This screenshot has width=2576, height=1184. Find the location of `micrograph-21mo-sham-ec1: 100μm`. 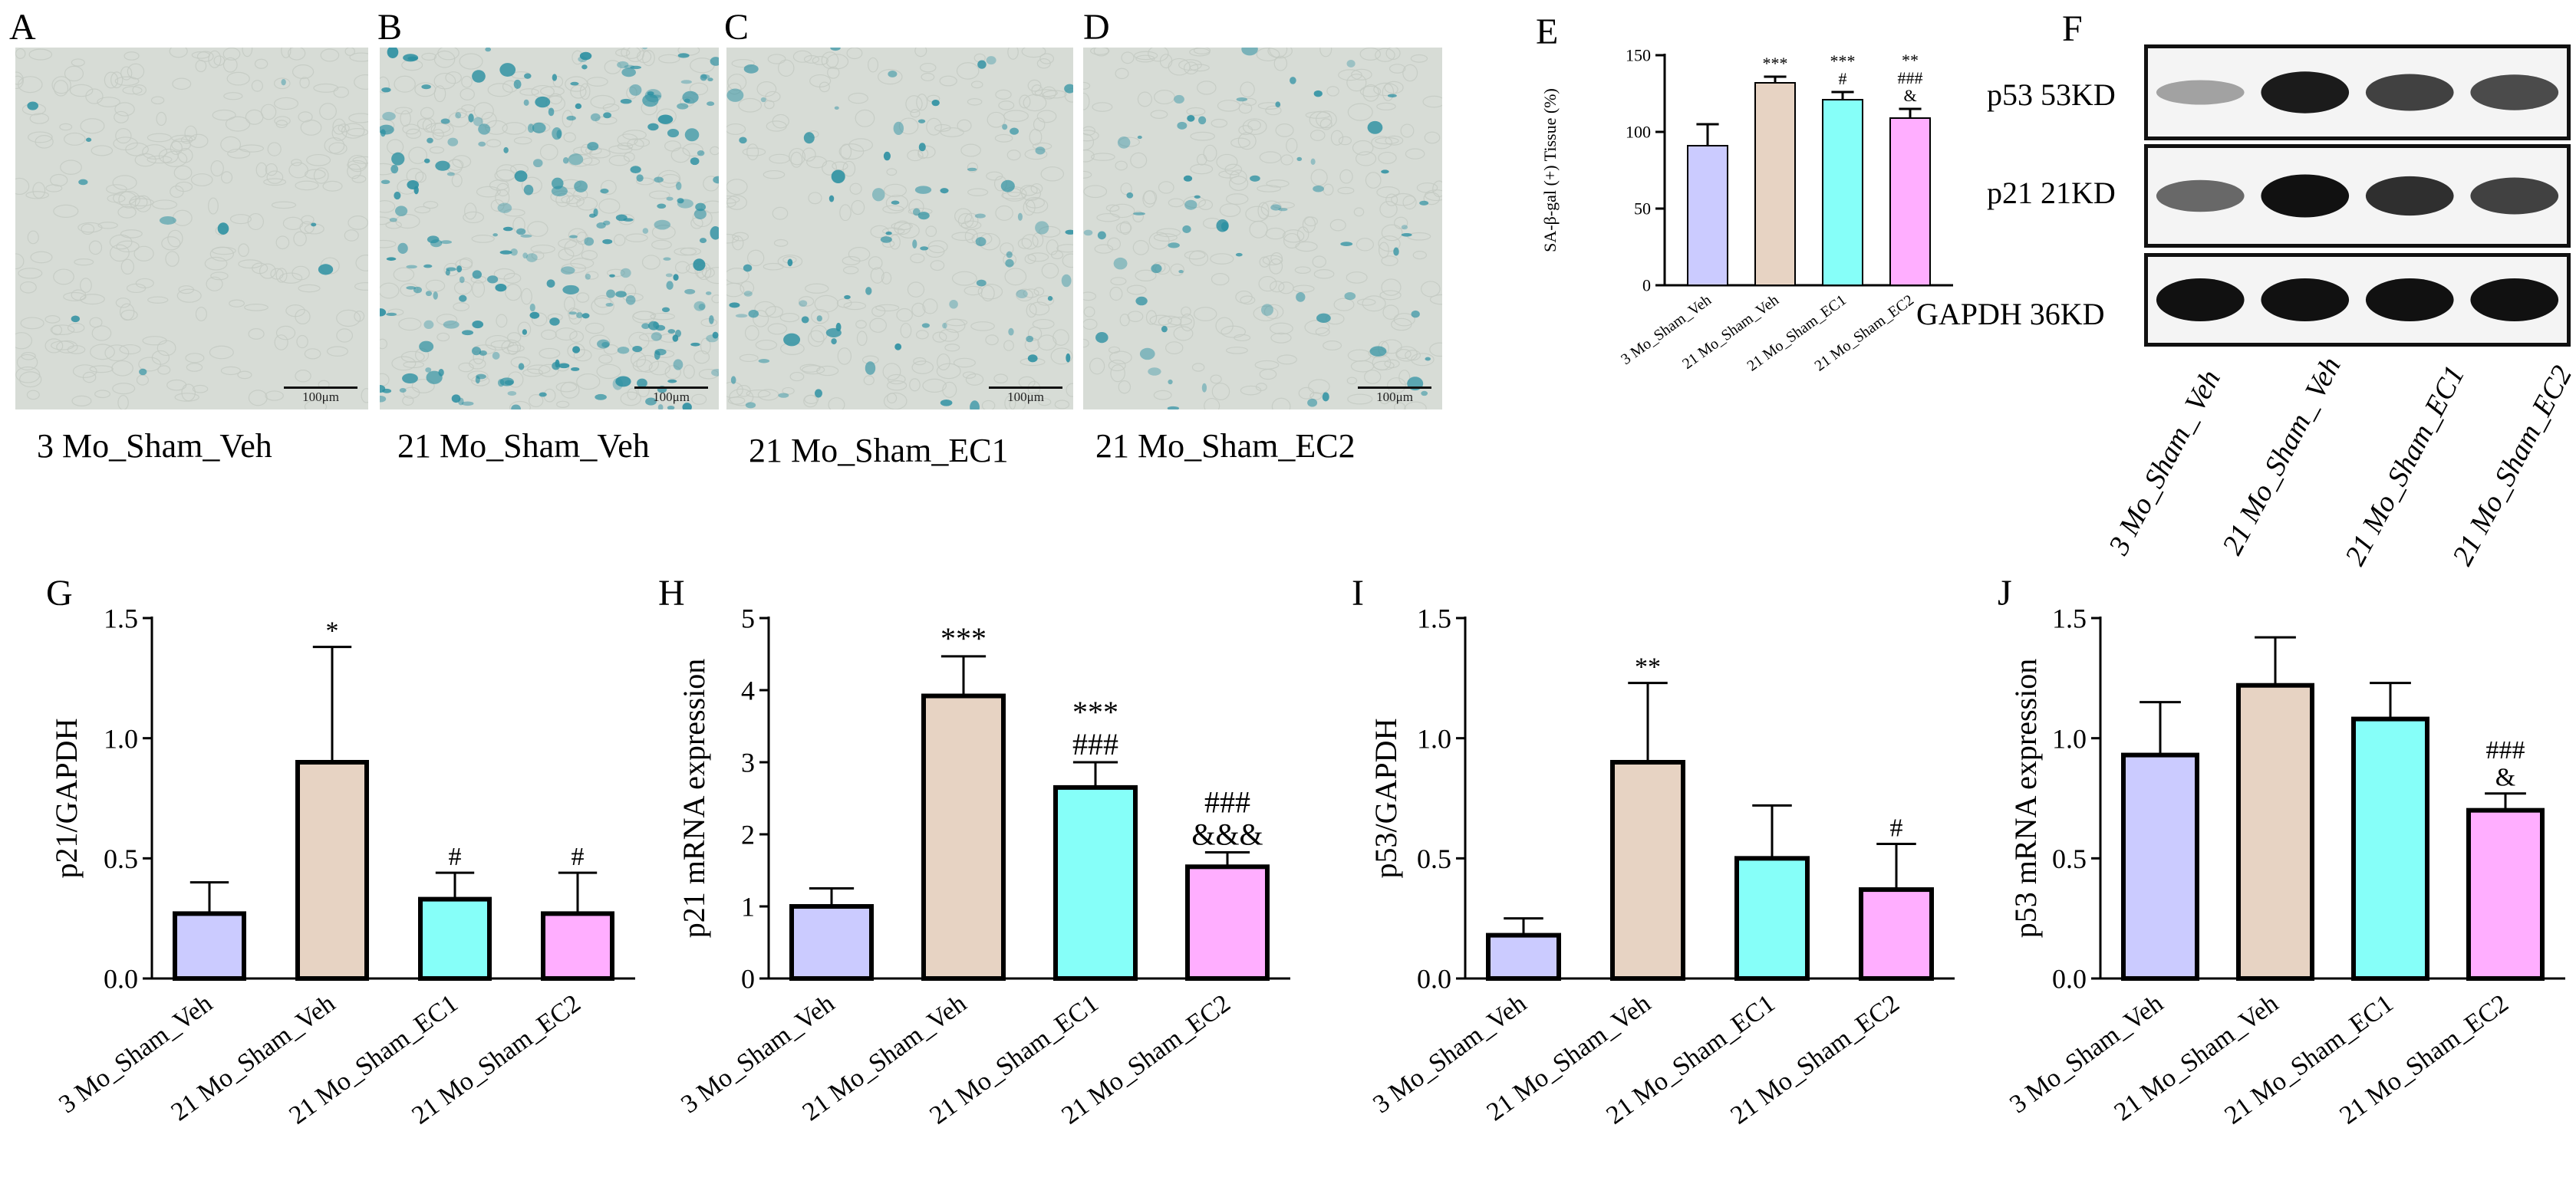

micrograph-21mo-sham-ec1: 100μm is located at coordinates (899, 228).